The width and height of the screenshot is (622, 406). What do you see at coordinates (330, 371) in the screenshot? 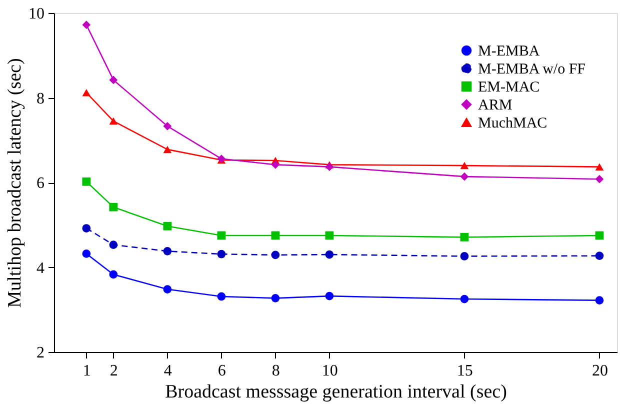
I see `x-tick-label: 10` at bounding box center [330, 371].